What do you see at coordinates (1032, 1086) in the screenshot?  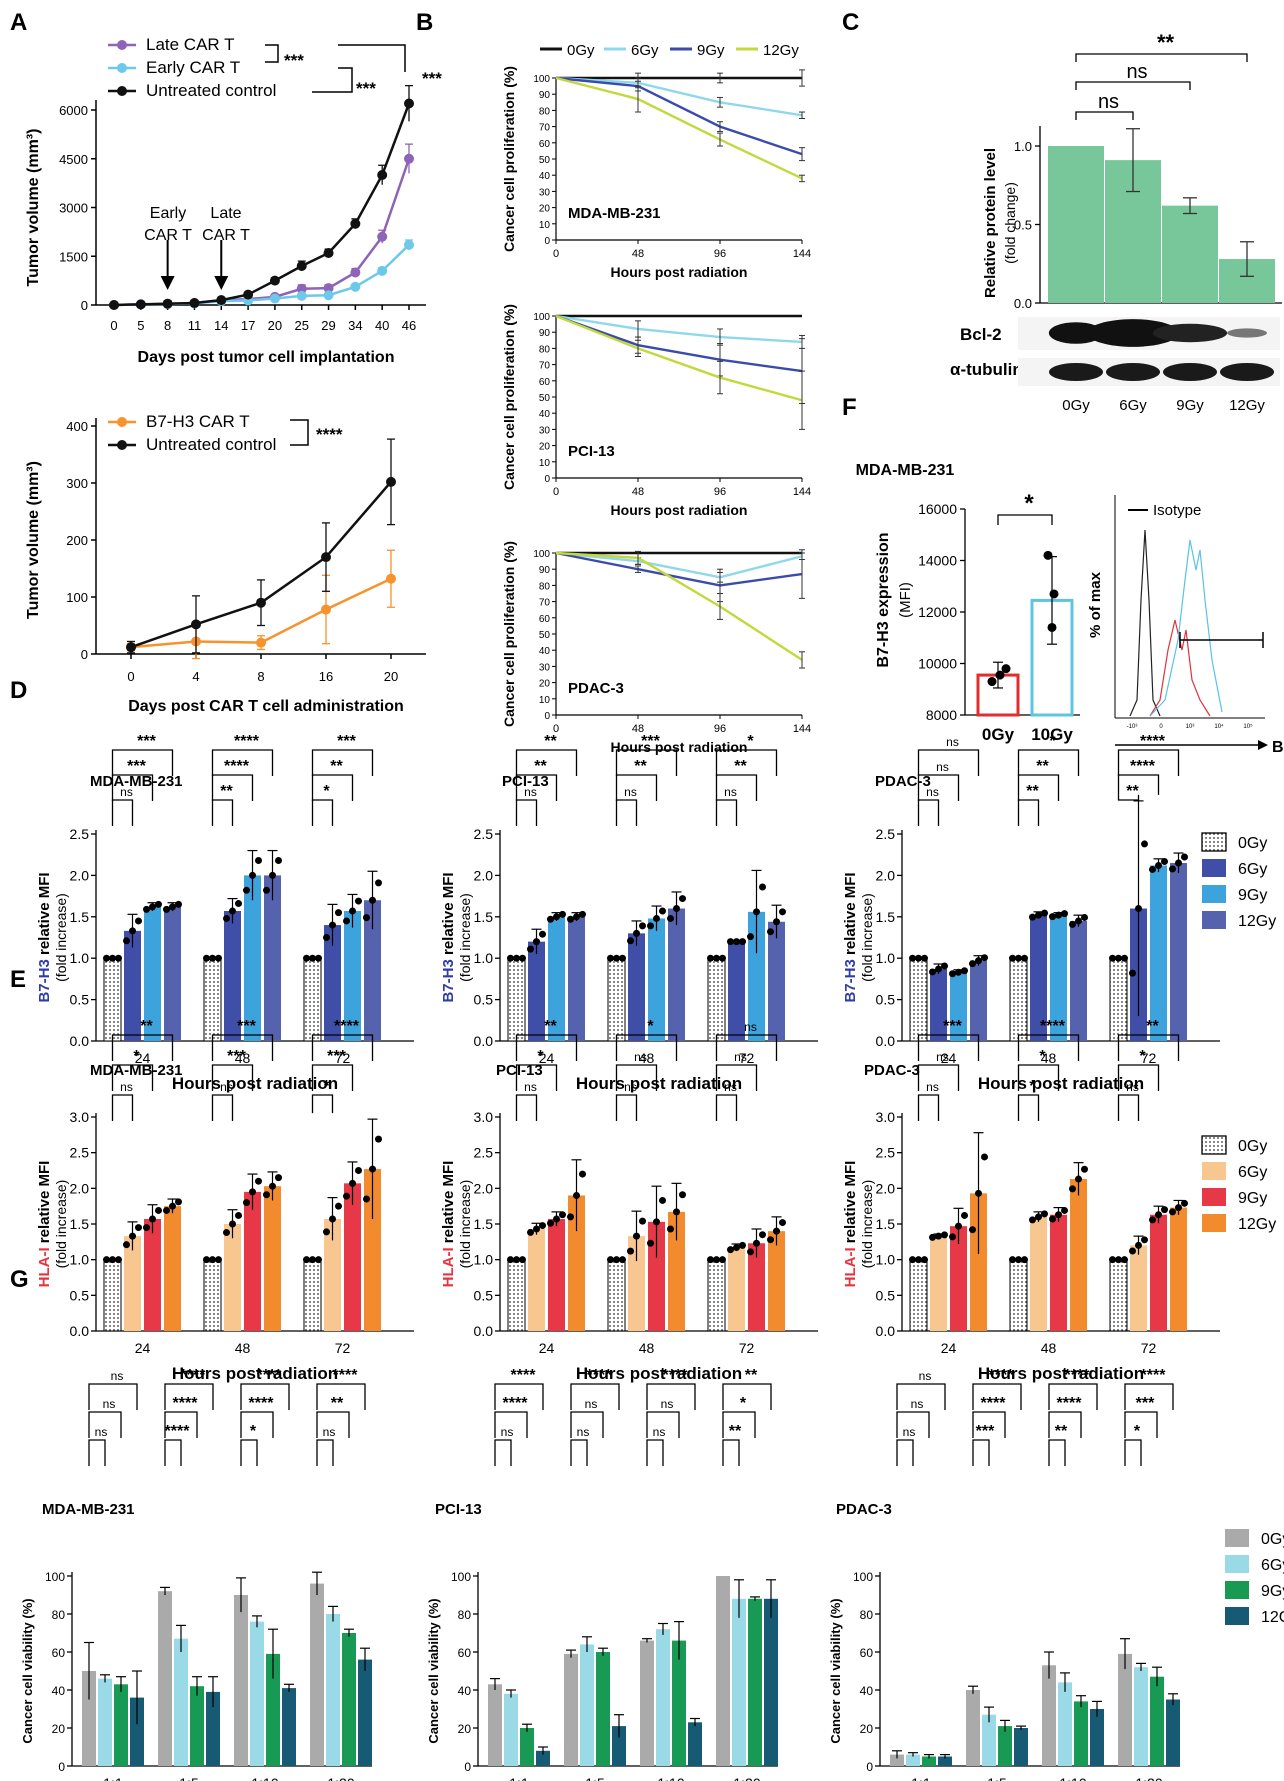 I see `significance-label: *` at bounding box center [1032, 1086].